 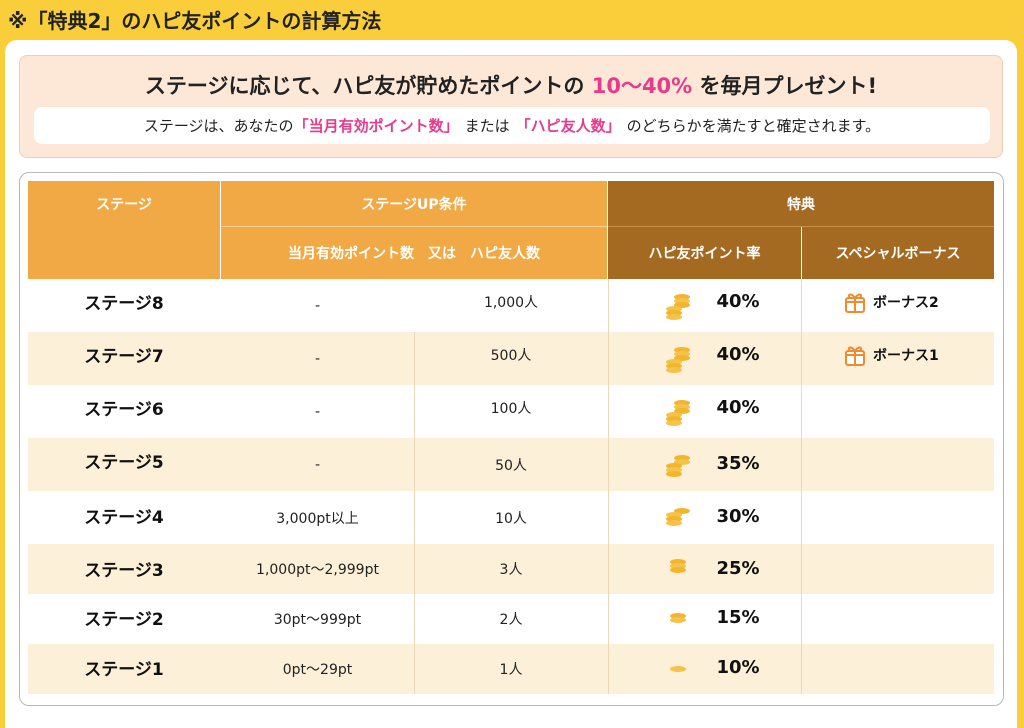 I want to click on header-benefit: 特典, so click(x=801, y=203).